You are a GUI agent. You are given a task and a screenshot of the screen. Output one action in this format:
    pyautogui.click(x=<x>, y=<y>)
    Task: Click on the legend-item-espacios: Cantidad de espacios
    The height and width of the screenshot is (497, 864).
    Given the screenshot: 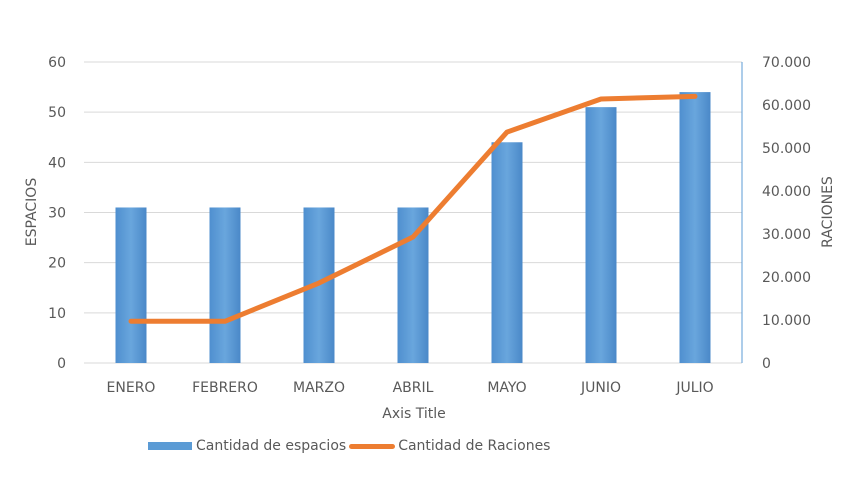 What is the action you would take?
    pyautogui.click(x=247, y=446)
    